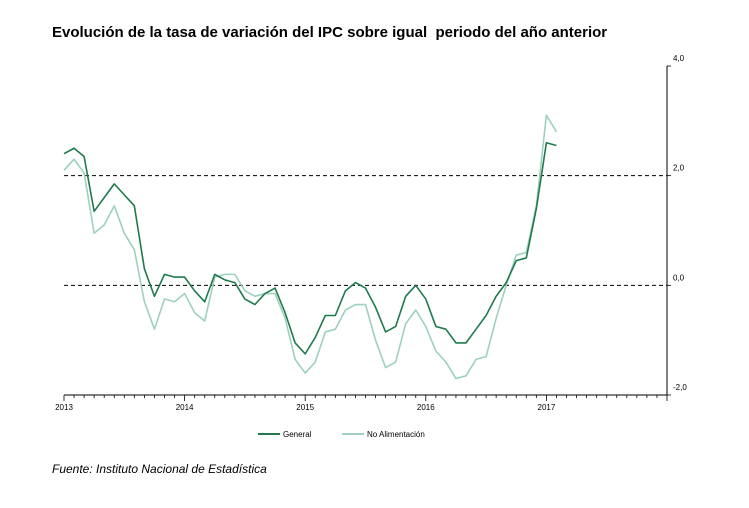 Image resolution: width=749 pixels, height=508 pixels. What do you see at coordinates (547, 407) in the screenshot?
I see `x-tick-label: 2017` at bounding box center [547, 407].